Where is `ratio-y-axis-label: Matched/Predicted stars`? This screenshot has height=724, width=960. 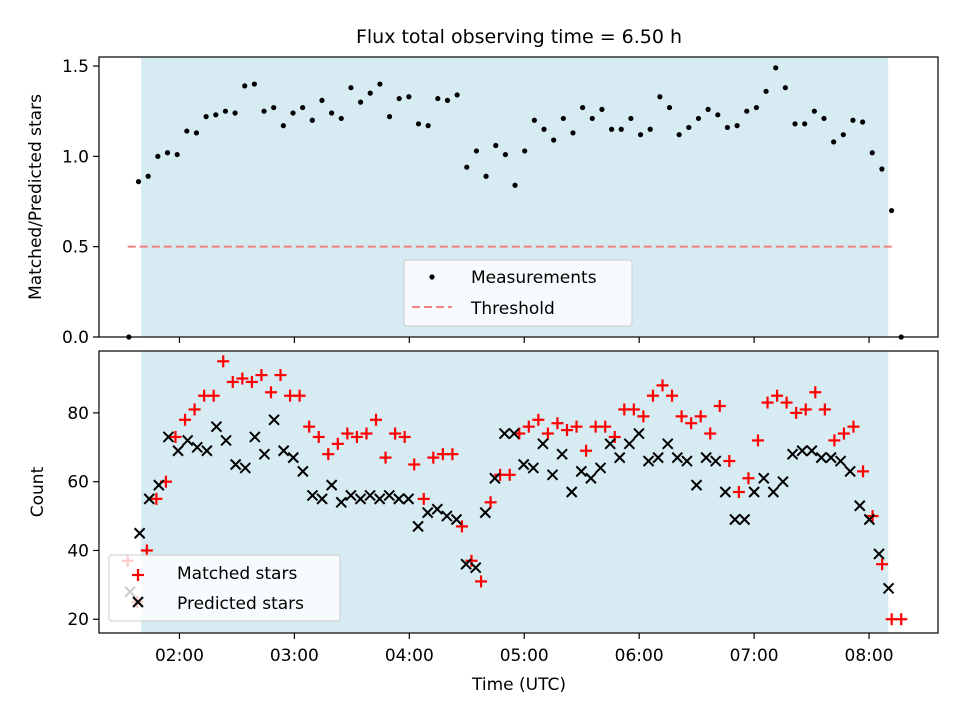
ratio-y-axis-label: Matched/Predicted stars is located at coordinates (36, 197).